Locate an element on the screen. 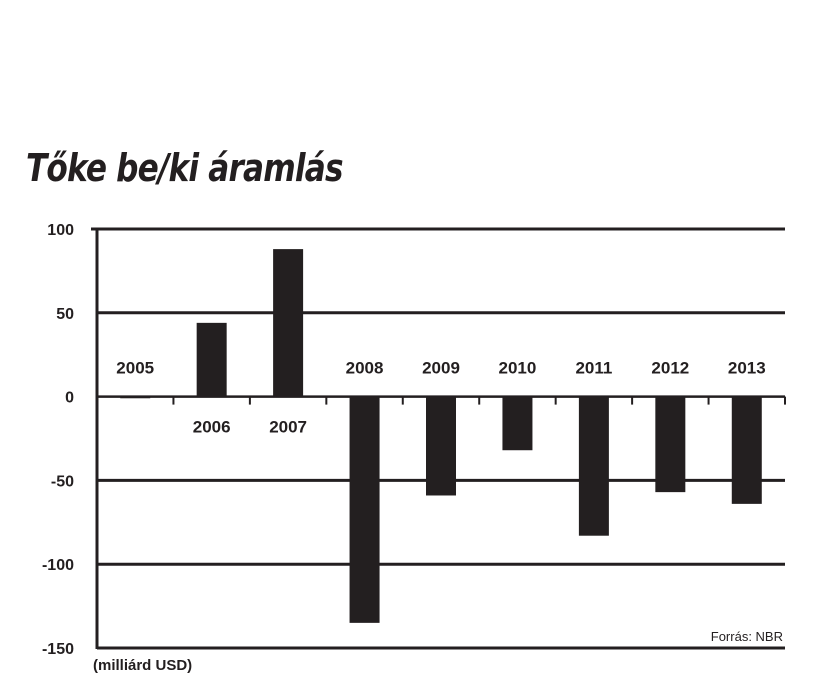 This screenshot has width=836, height=689. y-tick-label: 100 is located at coordinates (60, 230).